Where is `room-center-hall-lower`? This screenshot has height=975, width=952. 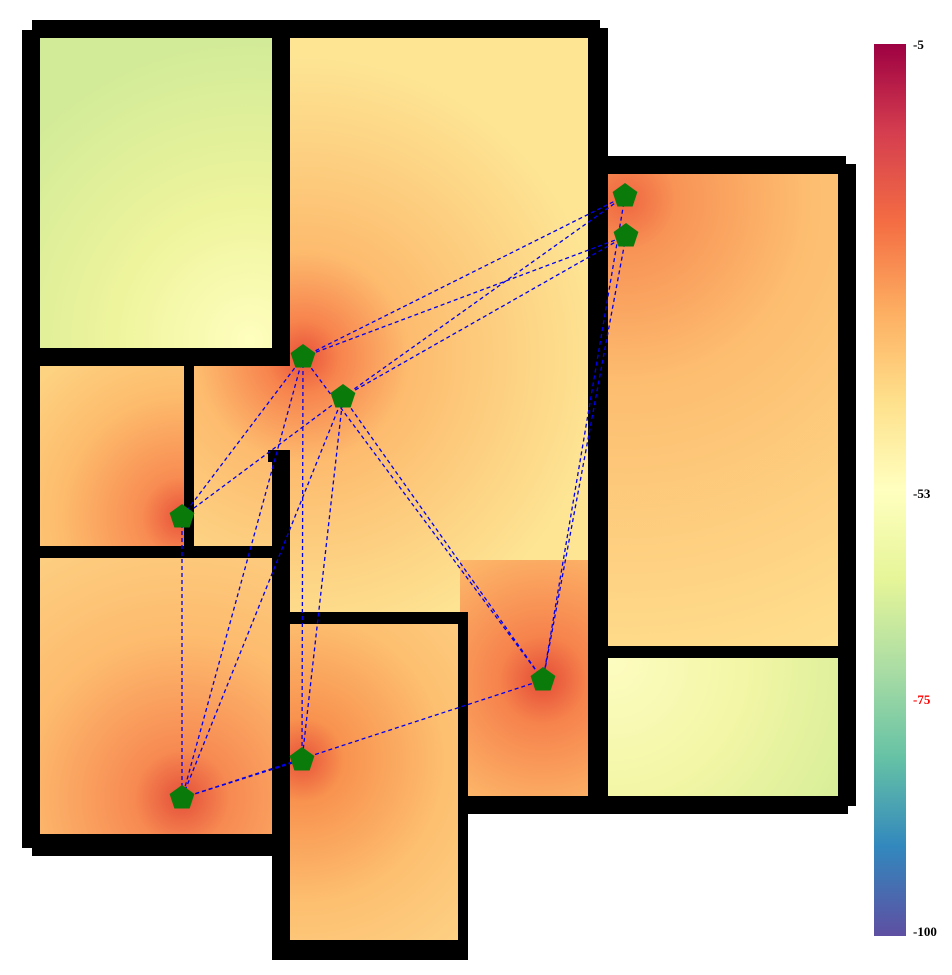 room-center-hall-lower is located at coordinates (526, 679).